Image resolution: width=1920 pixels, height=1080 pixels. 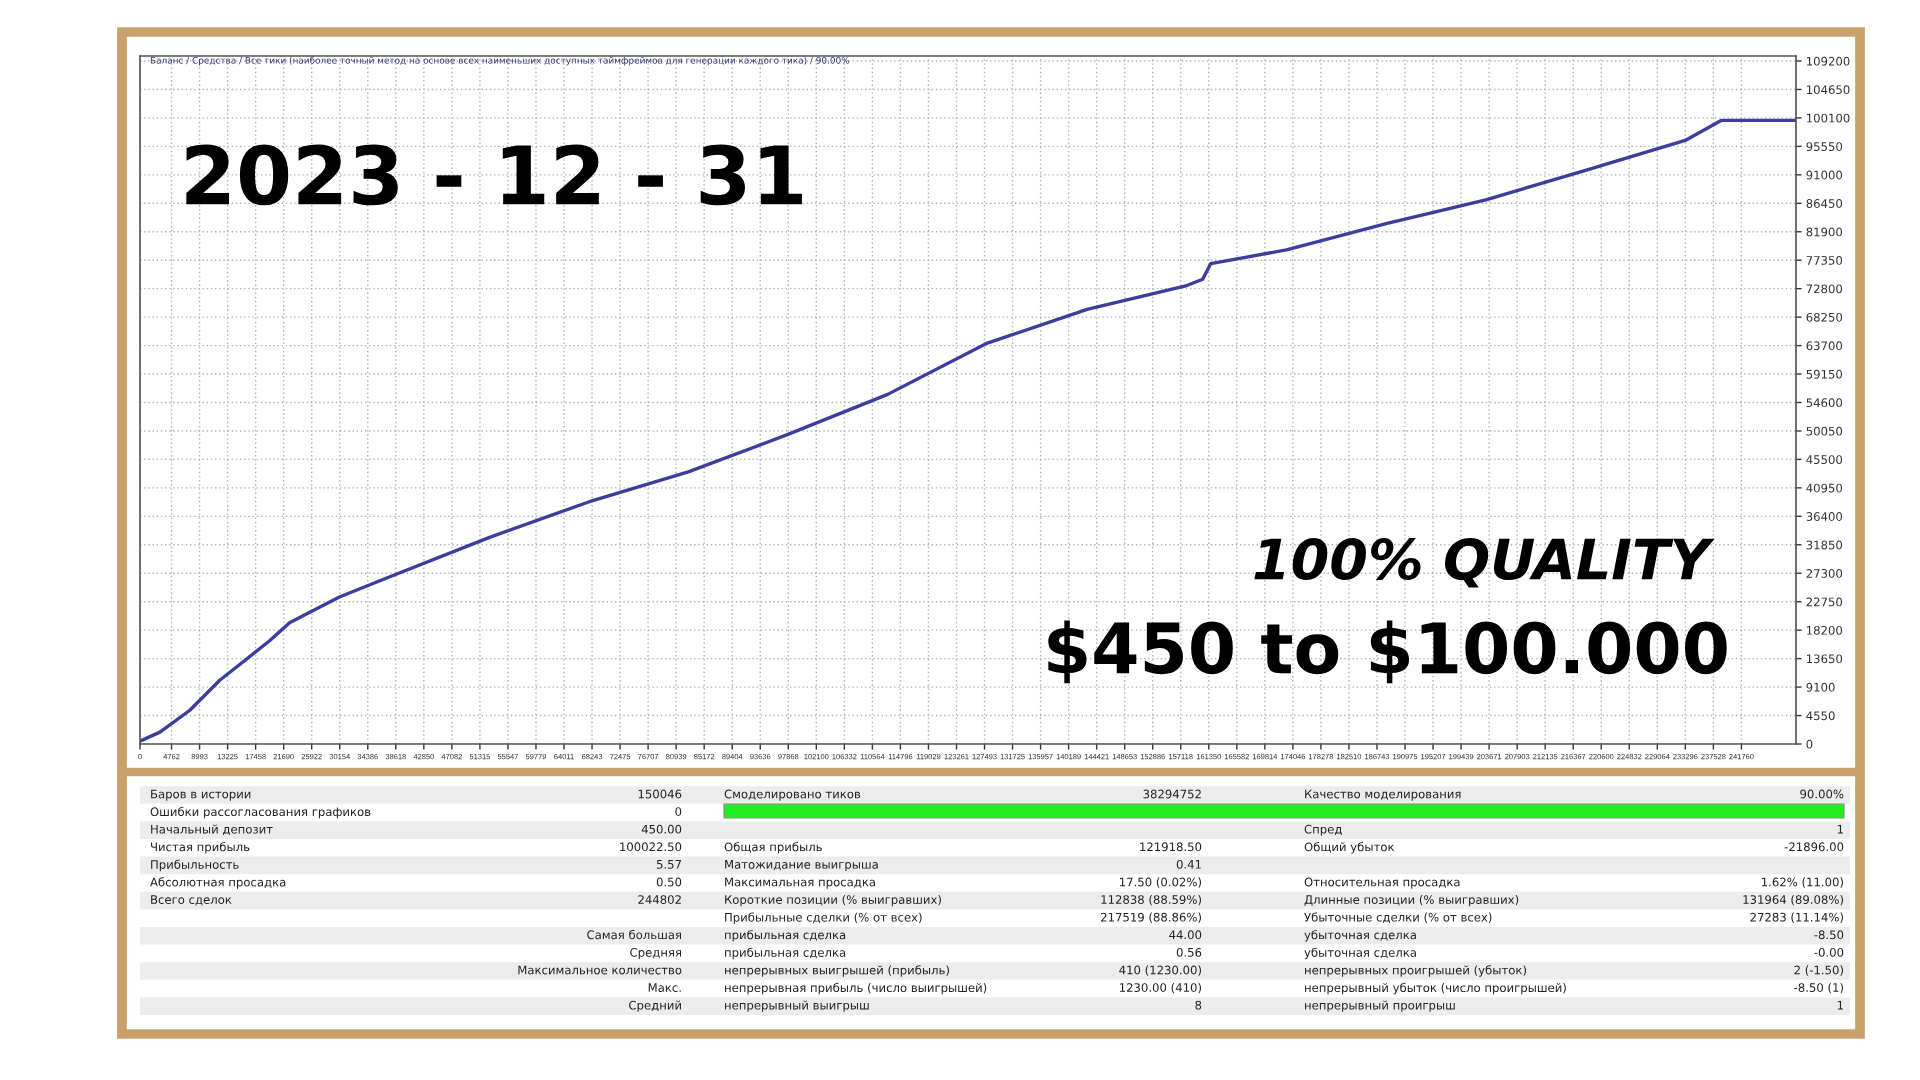 What do you see at coordinates (1387, 652) in the screenshot?
I see `annotation: $450 to $100.000` at bounding box center [1387, 652].